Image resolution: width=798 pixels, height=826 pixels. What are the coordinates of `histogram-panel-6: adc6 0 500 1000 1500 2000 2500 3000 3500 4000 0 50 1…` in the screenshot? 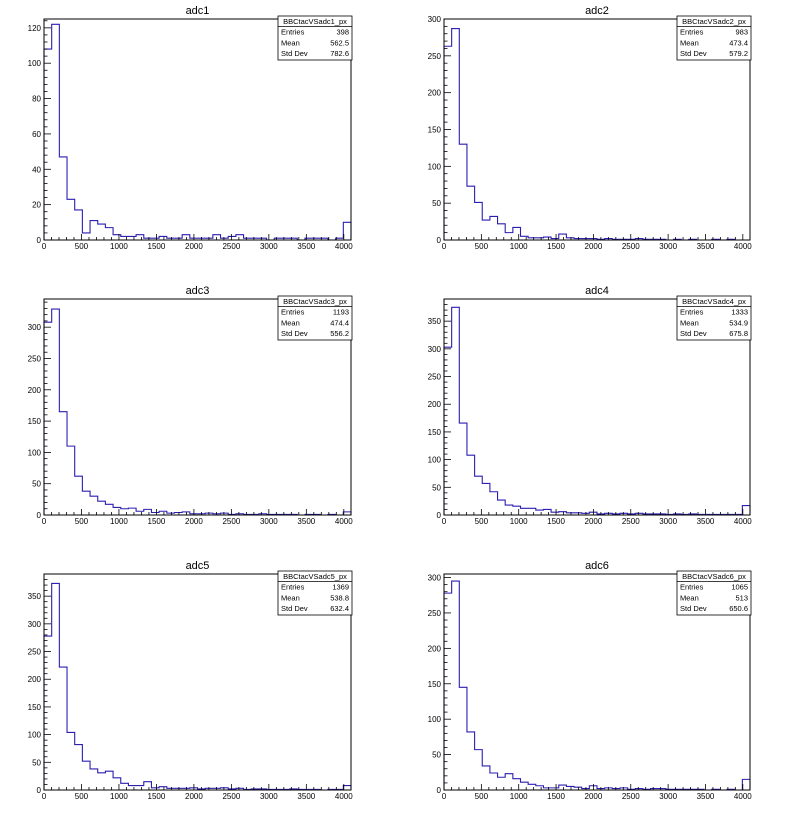 It's located at (590, 680).